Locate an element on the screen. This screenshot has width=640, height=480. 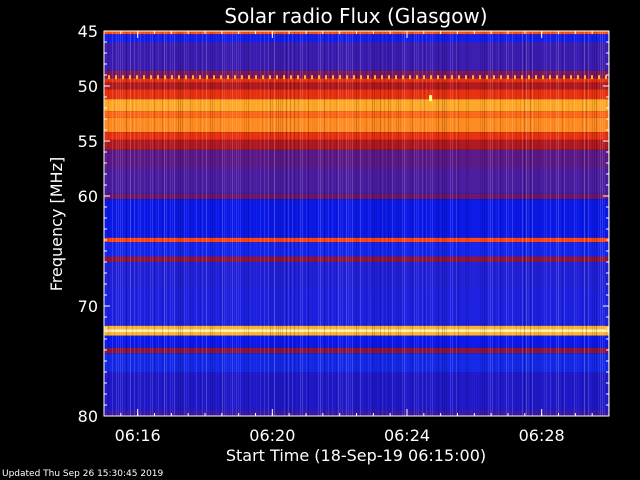
x-tick-label: 06:20 is located at coordinates (272, 435).